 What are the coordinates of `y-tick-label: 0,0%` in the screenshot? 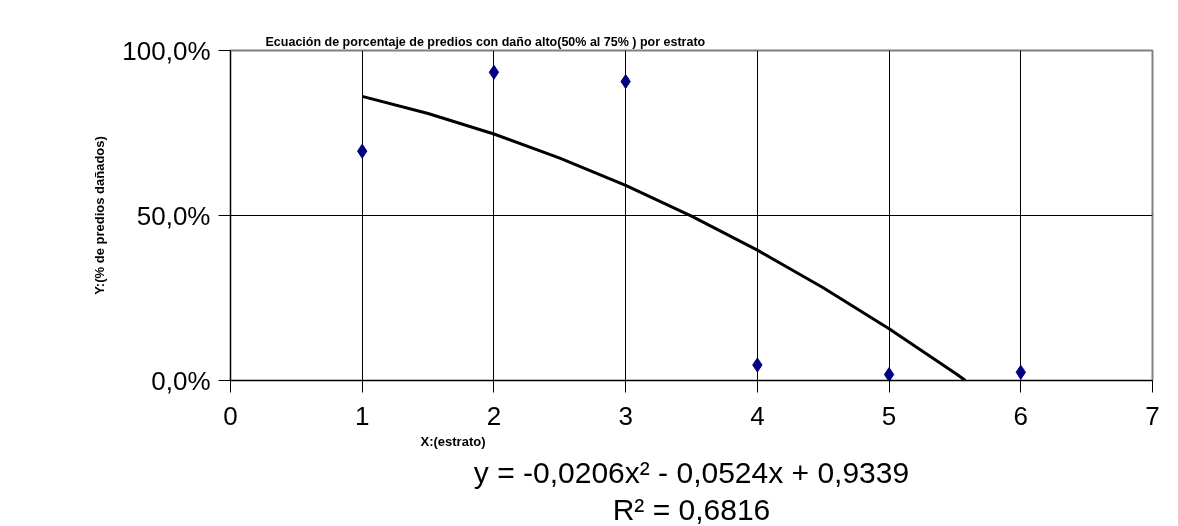 It's located at (181, 380).